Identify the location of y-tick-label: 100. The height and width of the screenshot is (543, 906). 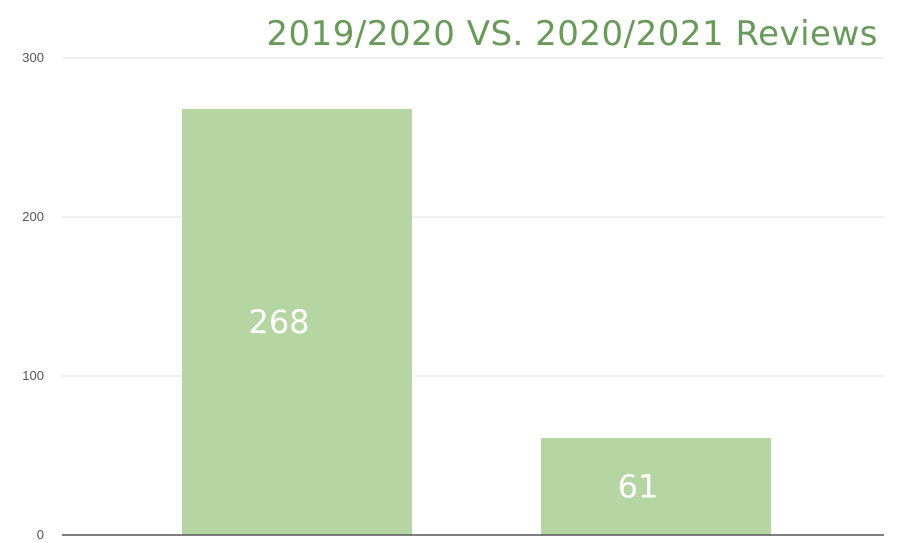
(33, 375).